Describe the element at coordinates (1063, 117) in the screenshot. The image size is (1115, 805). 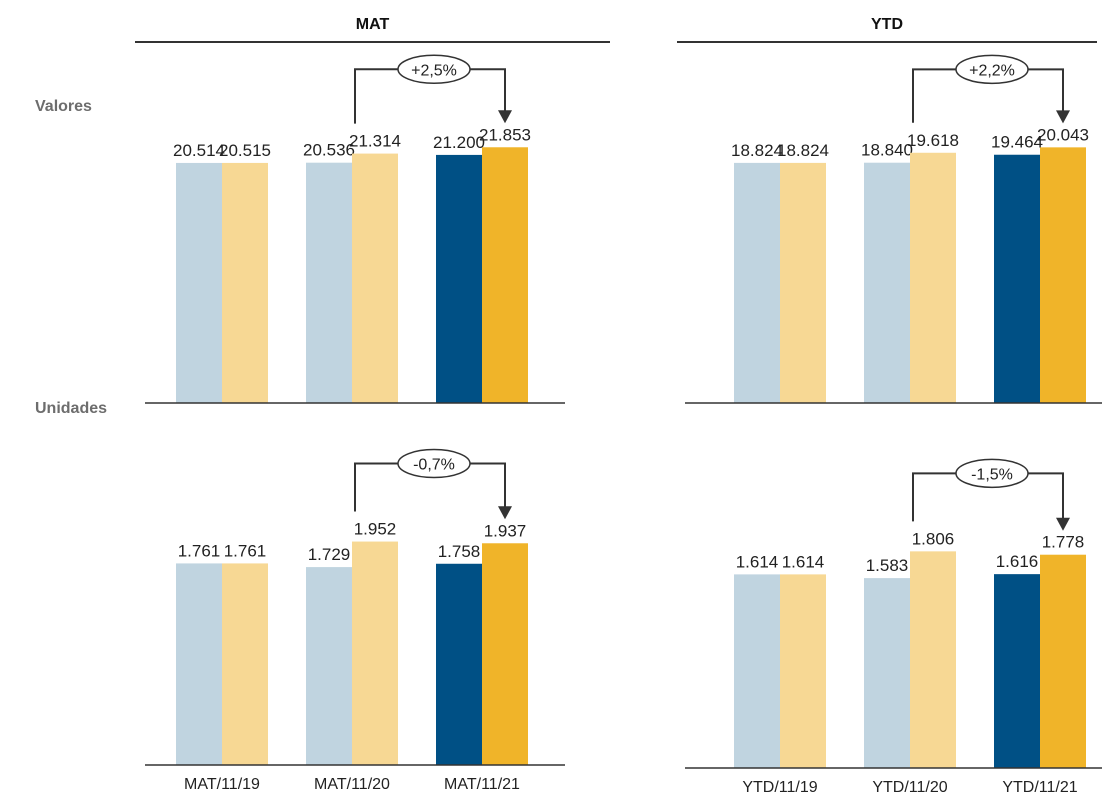
I see `ytd-valores-change-arrowhead` at that location.